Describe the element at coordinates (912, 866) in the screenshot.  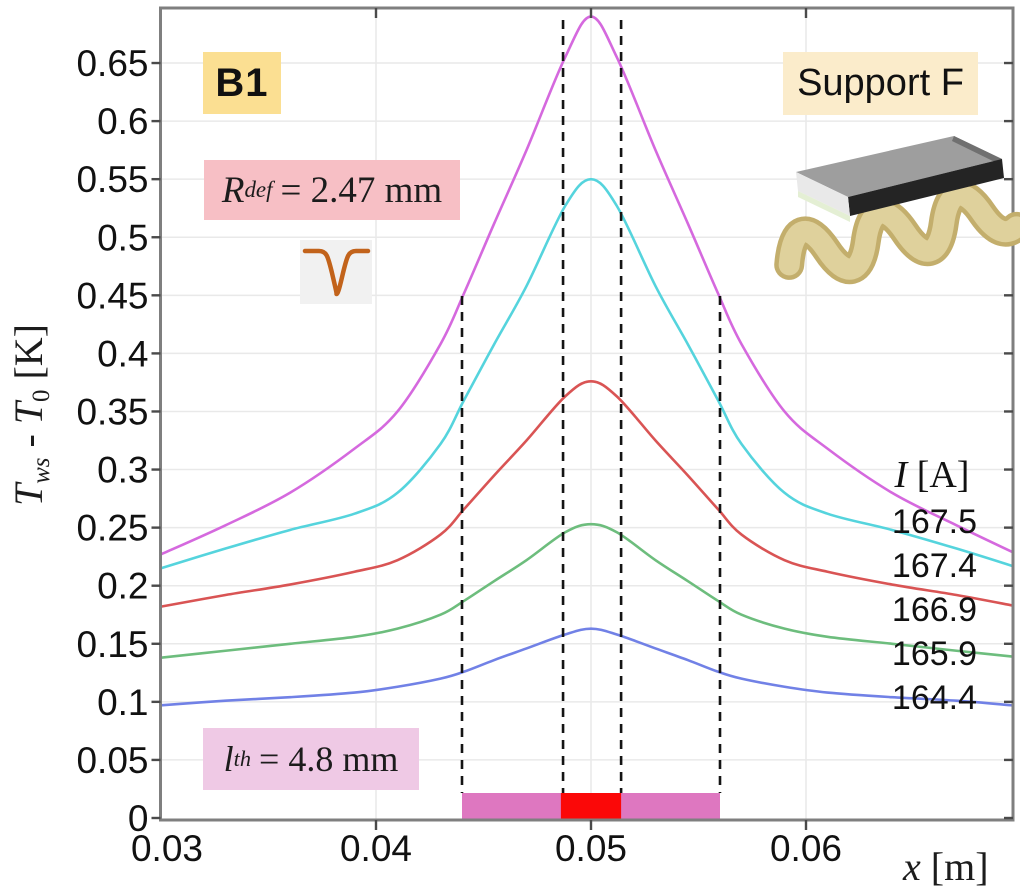
I see `x-axis-symbol: x` at that location.